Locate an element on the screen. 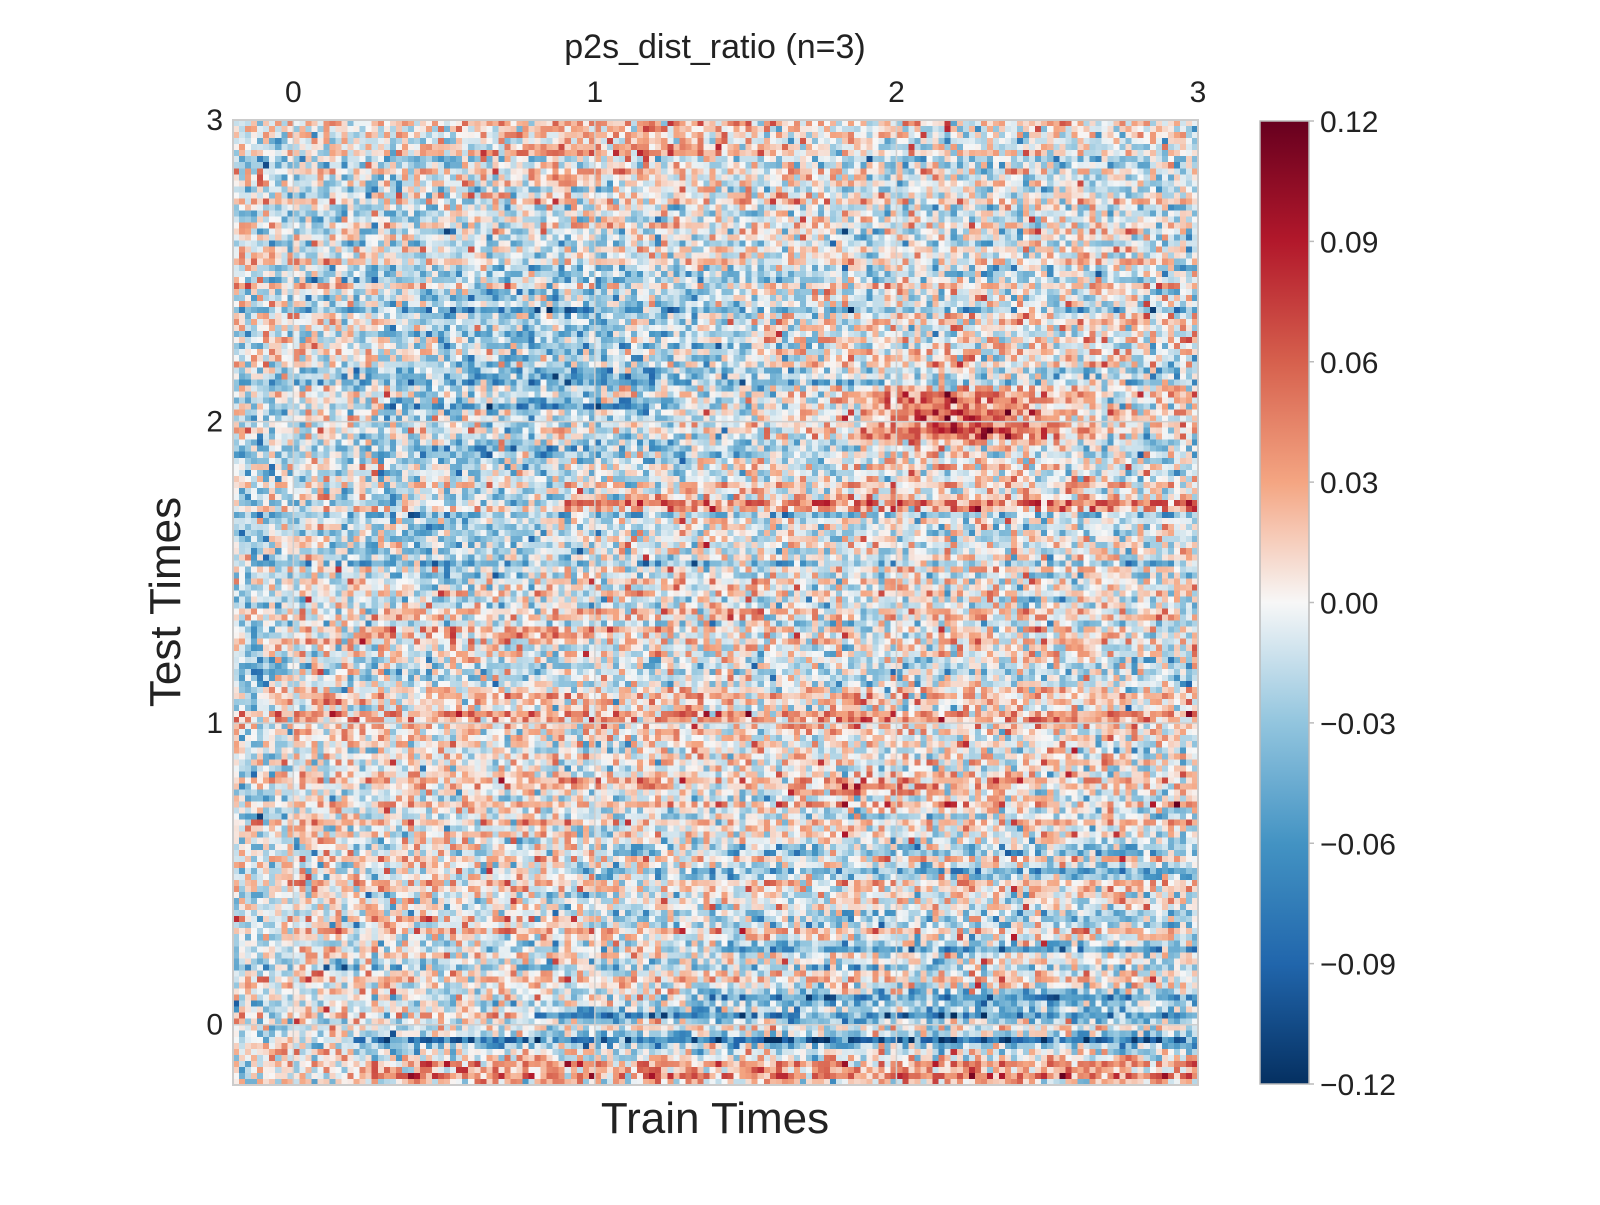 The image size is (1600, 1205). x-tick-label: 2 is located at coordinates (896, 92).